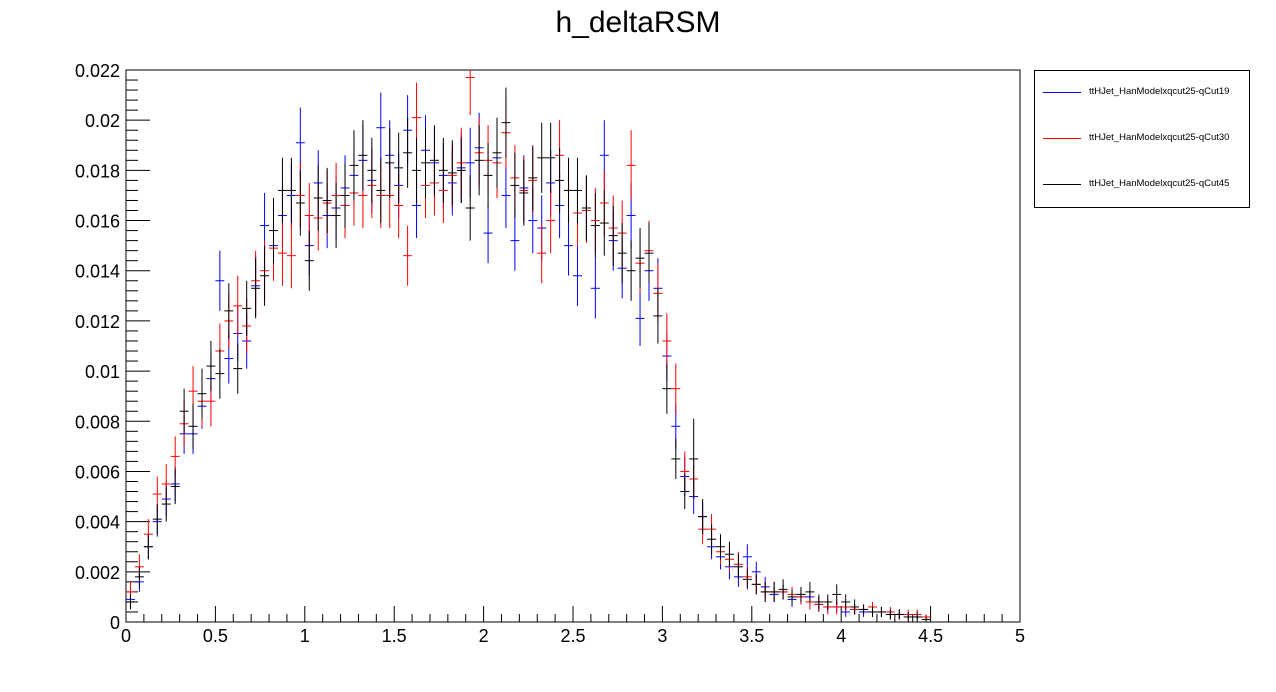 The height and width of the screenshot is (692, 1276). Describe the element at coordinates (638, 22) in the screenshot. I see `chart-title: h_deltaRSM` at that location.